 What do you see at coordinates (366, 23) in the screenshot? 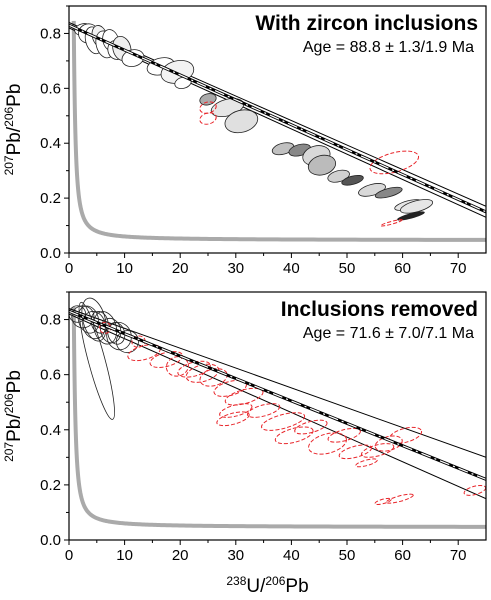
I see `chart-title: With zircon inclusions` at bounding box center [366, 23].